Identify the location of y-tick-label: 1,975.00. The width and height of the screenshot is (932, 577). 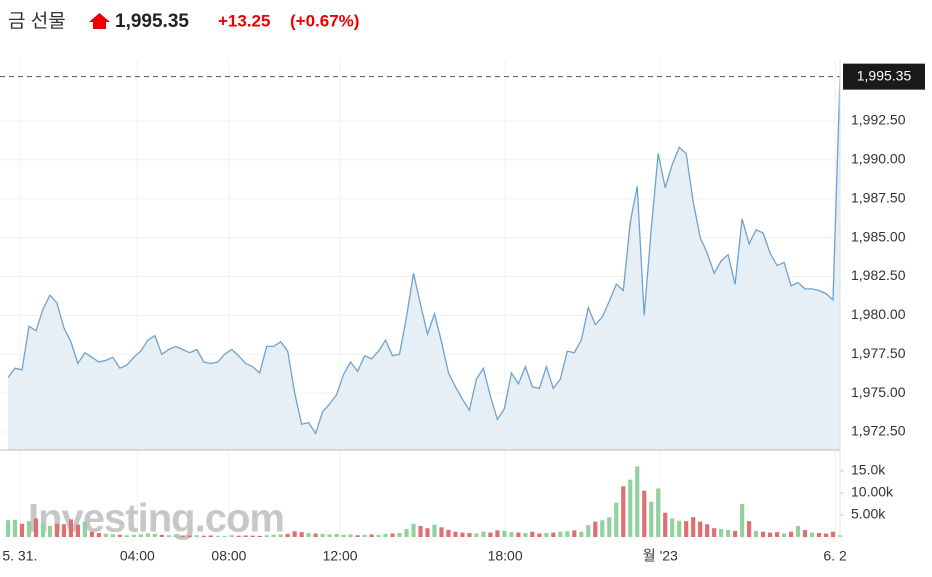
(878, 392).